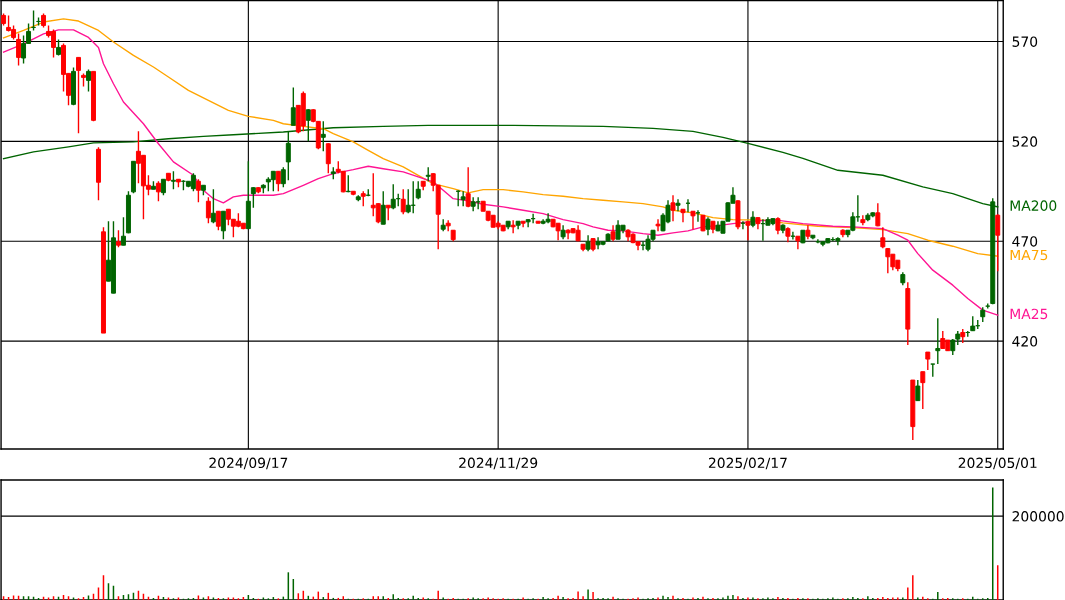  I want to click on y-tick-label: 570, so click(1025, 41).